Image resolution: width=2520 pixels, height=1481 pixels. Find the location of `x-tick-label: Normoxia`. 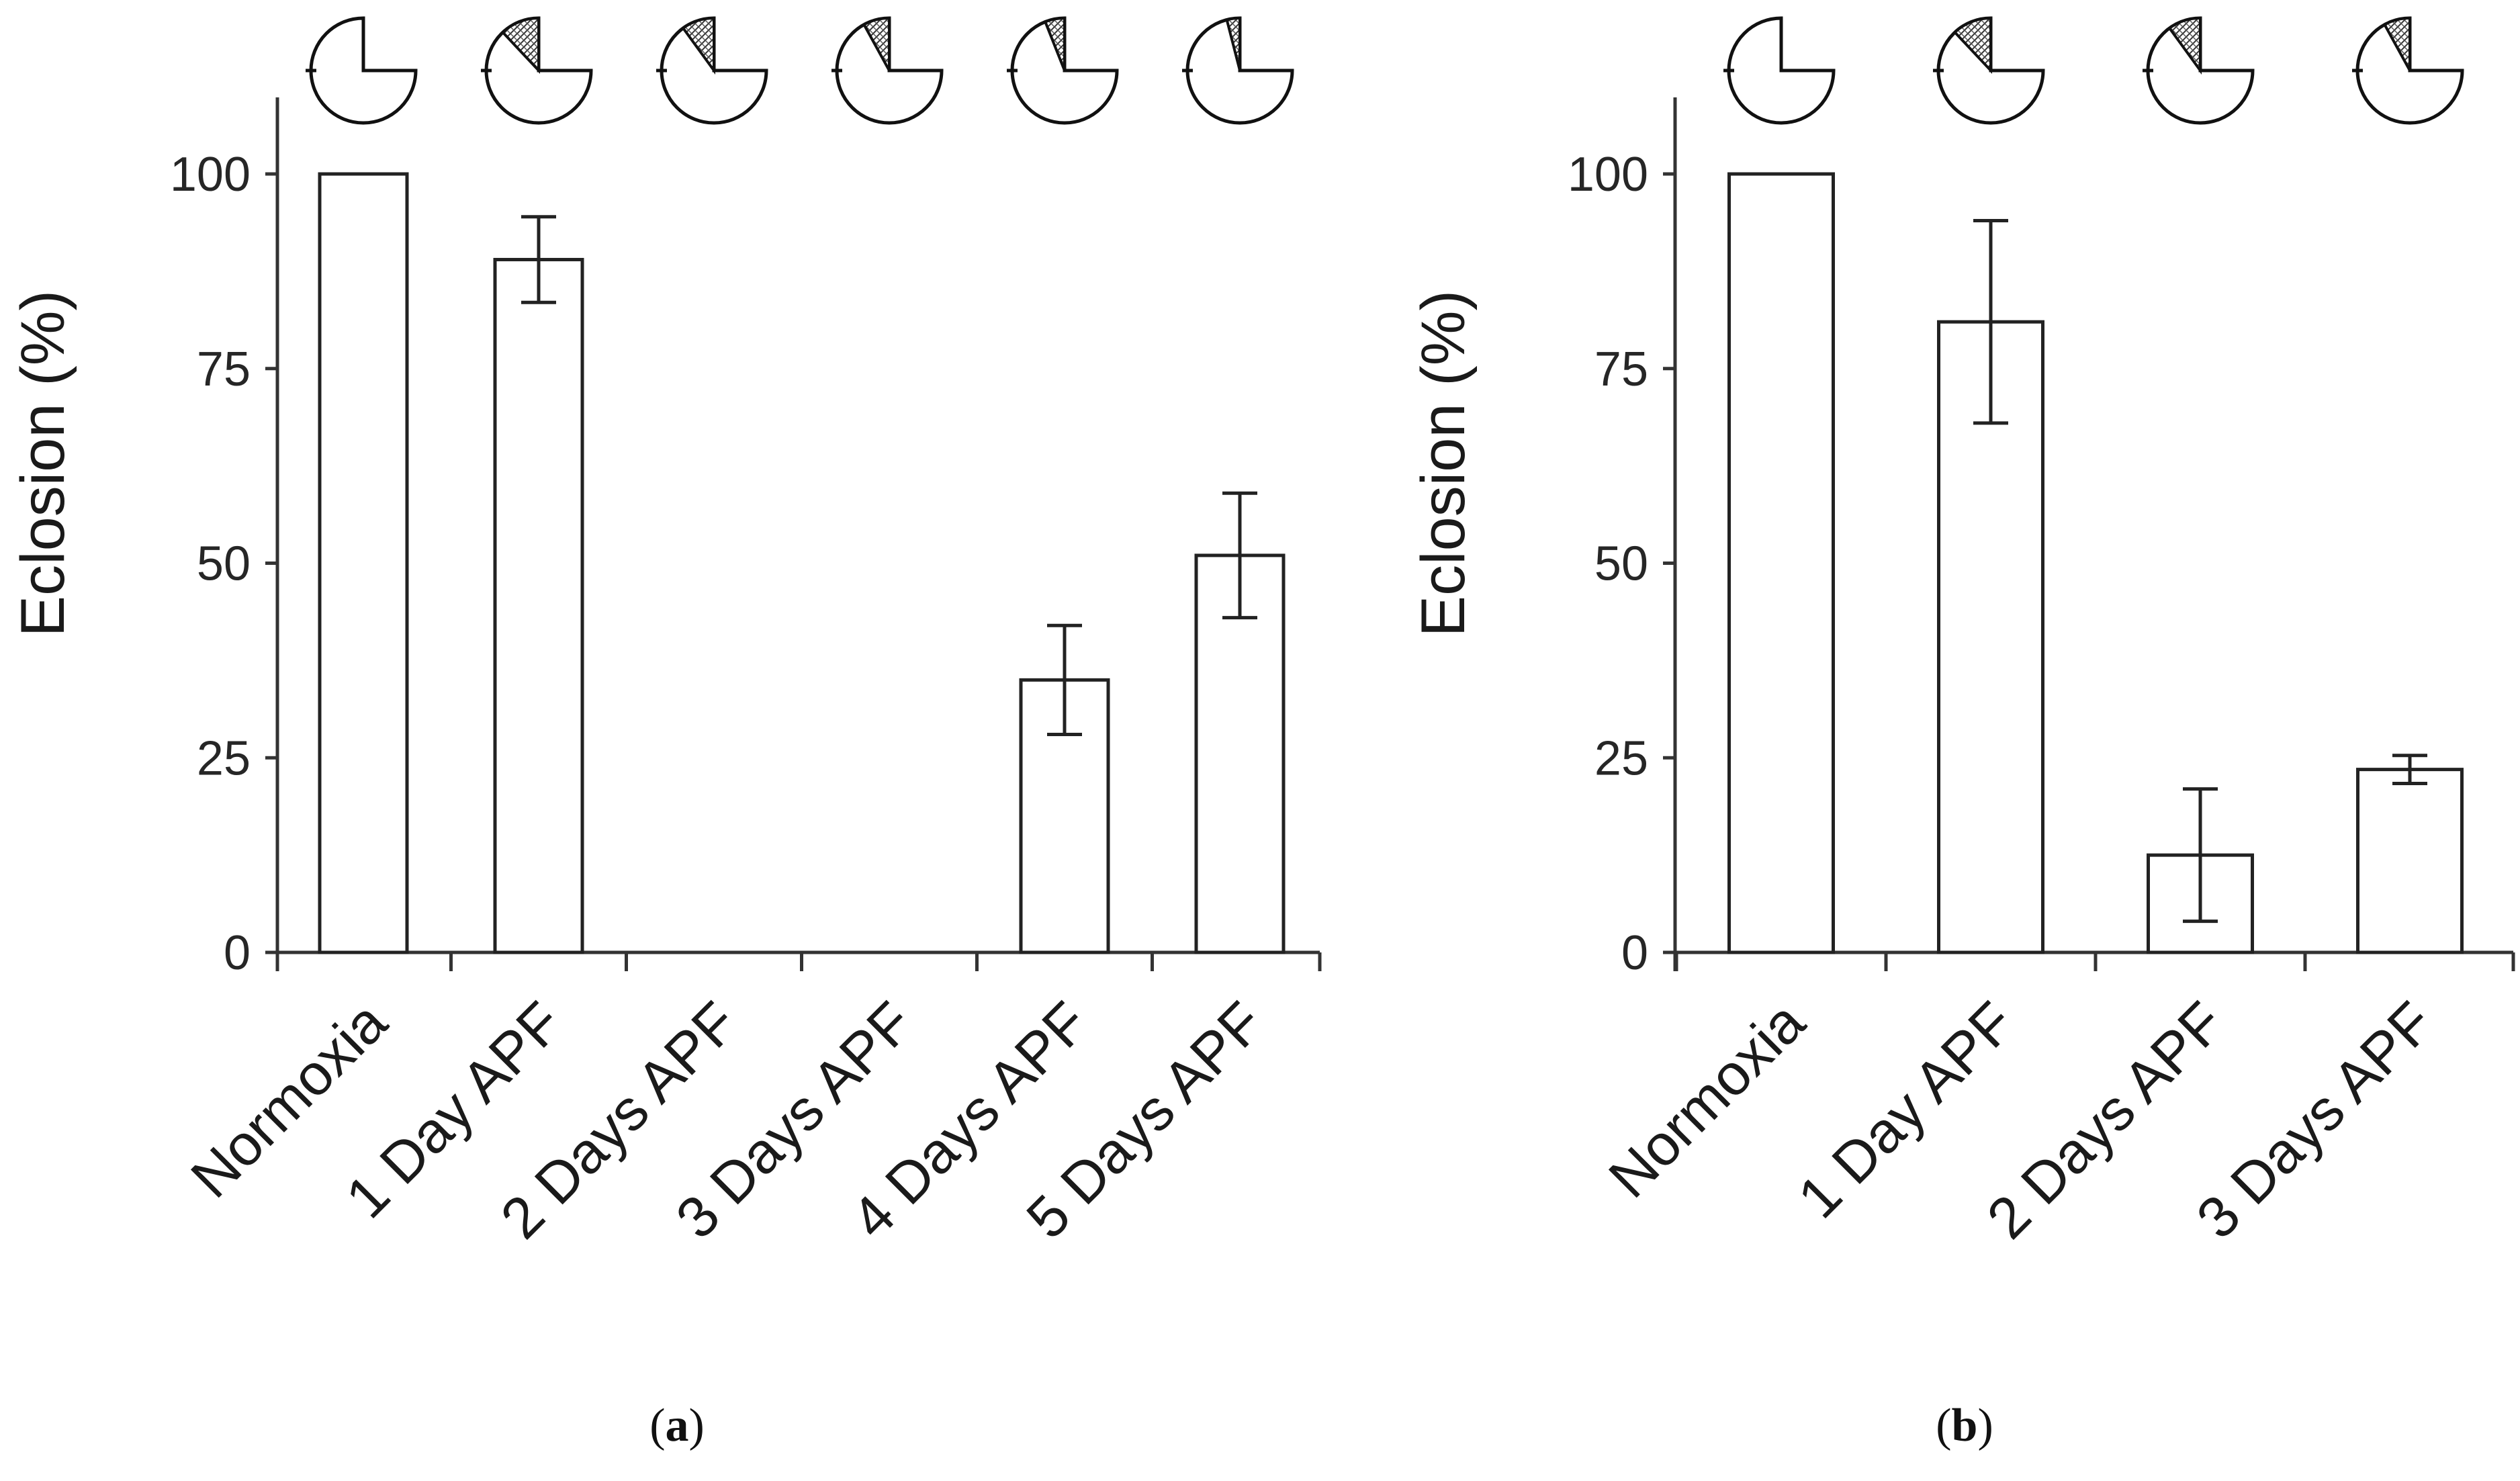

x-tick-label: Normoxia is located at coordinates (1706, 1099).